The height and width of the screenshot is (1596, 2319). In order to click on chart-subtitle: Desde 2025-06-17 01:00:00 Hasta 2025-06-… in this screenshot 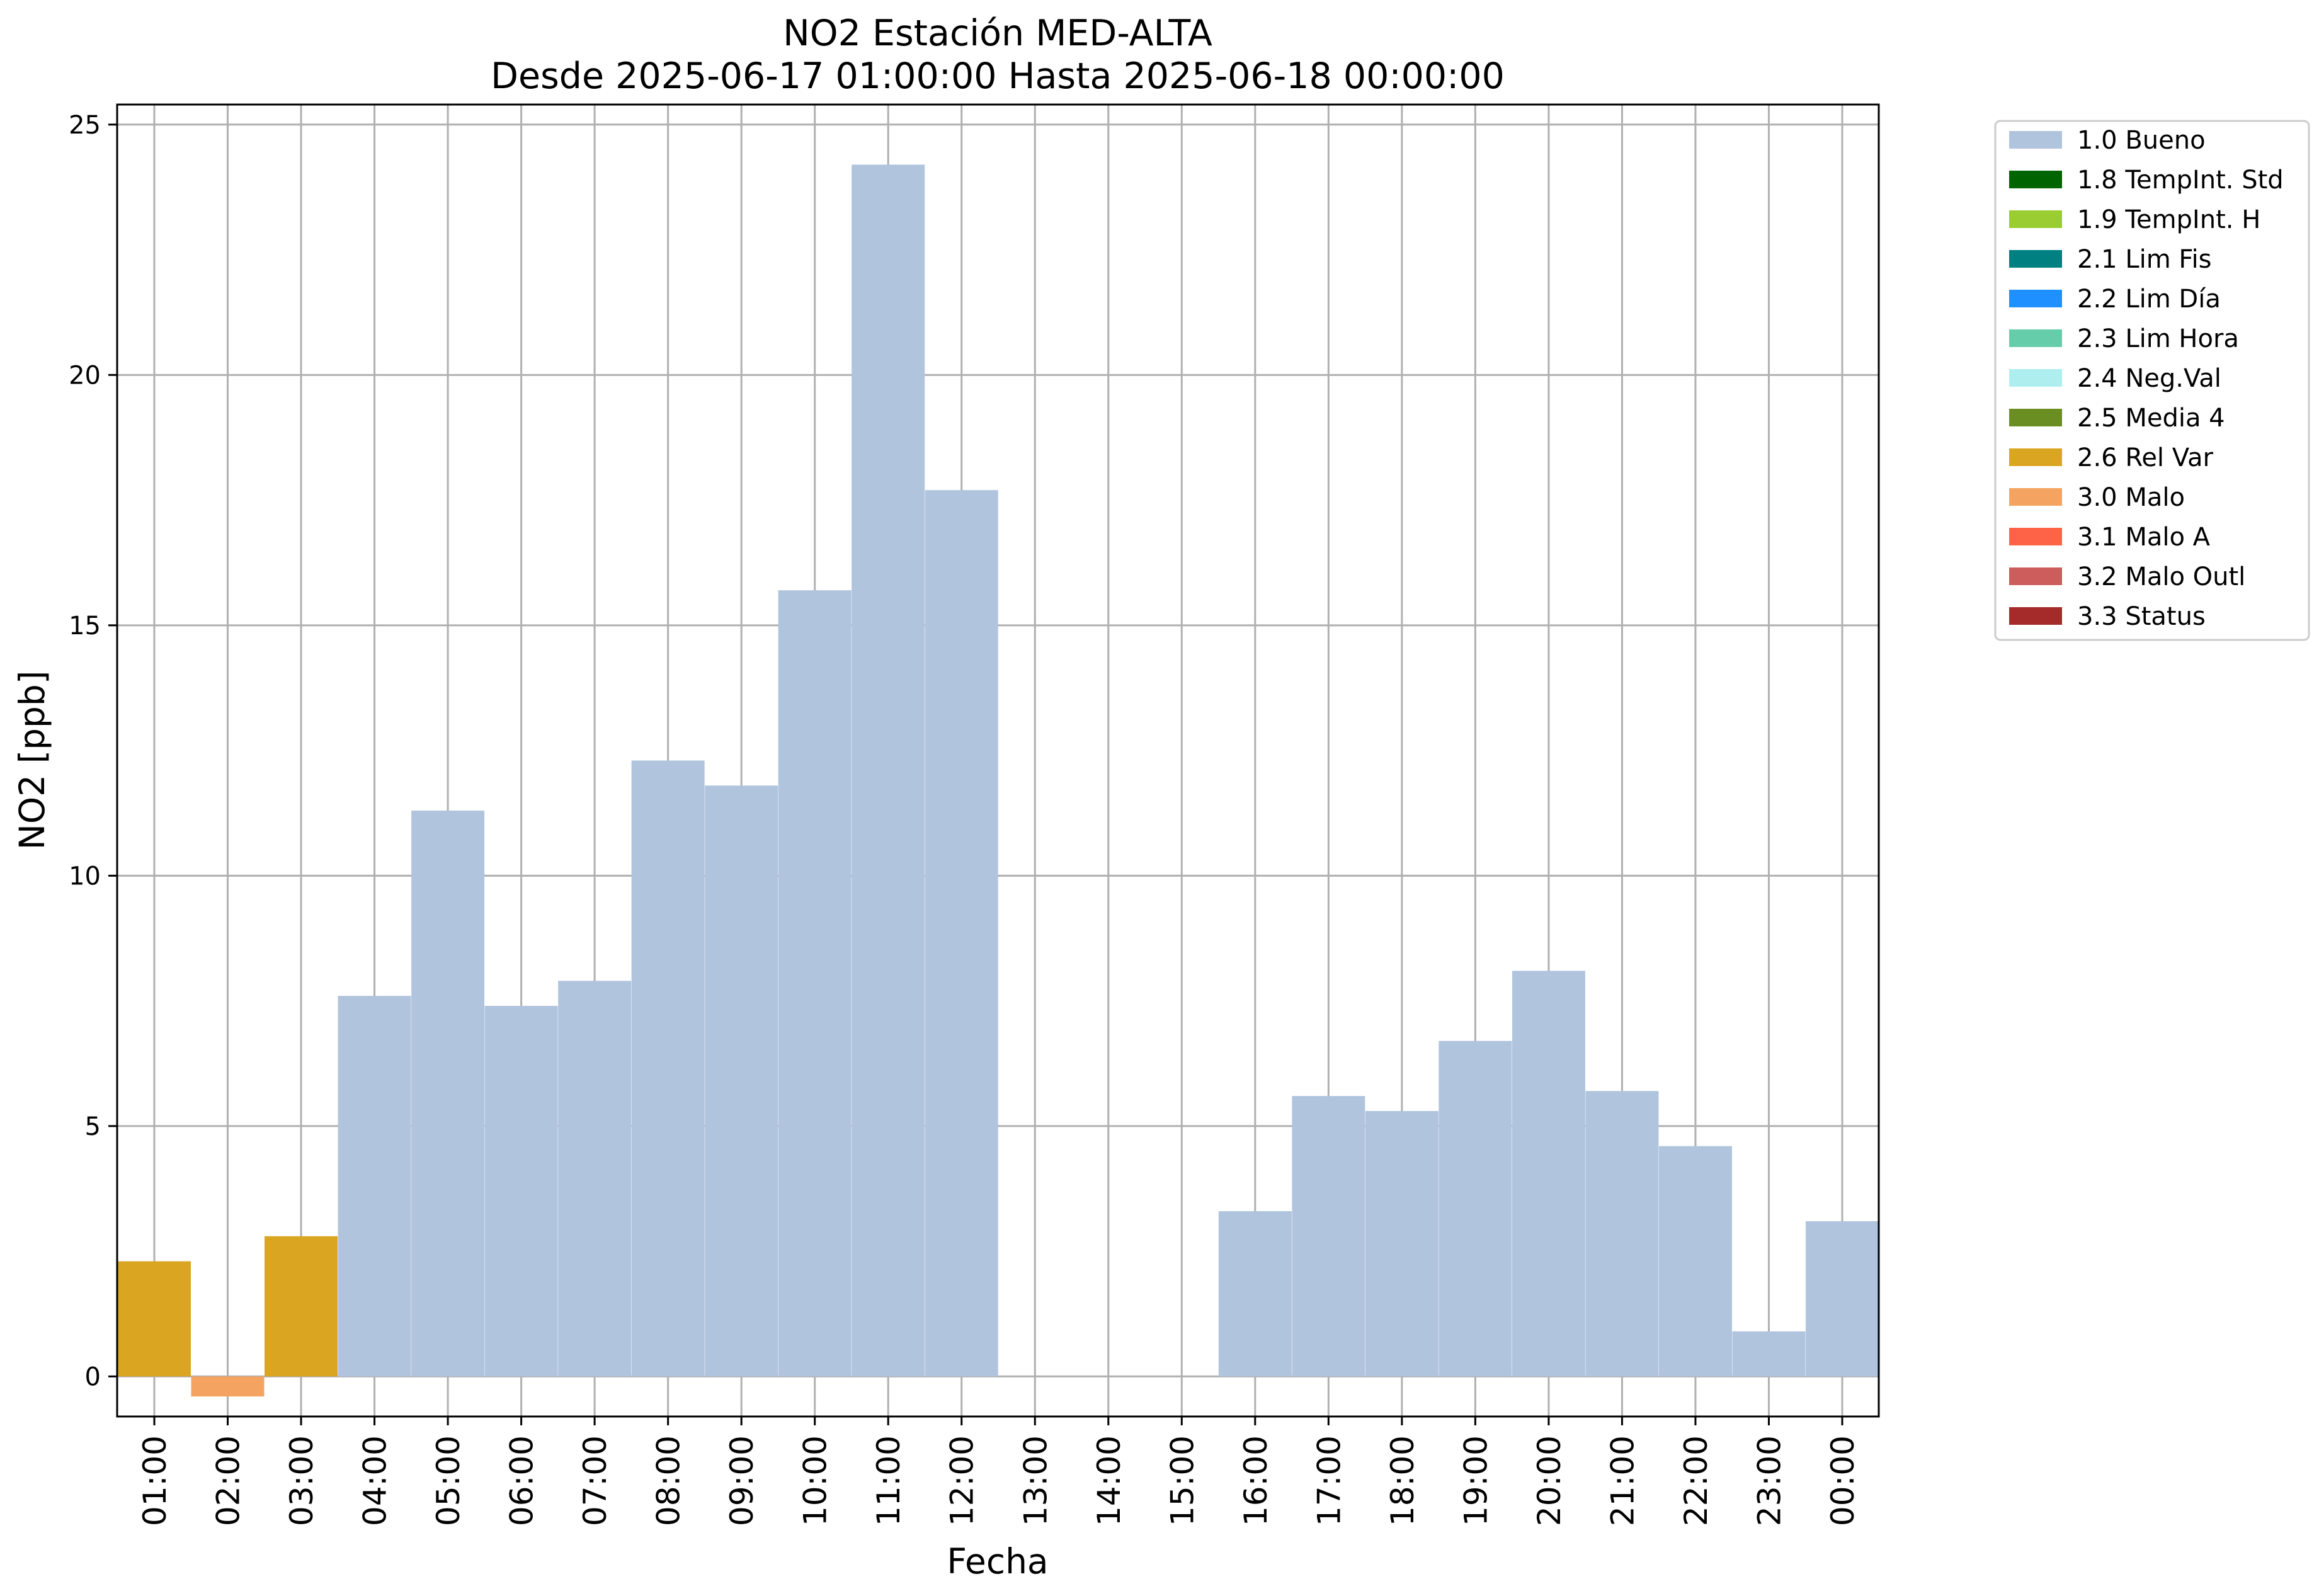, I will do `click(998, 76)`.